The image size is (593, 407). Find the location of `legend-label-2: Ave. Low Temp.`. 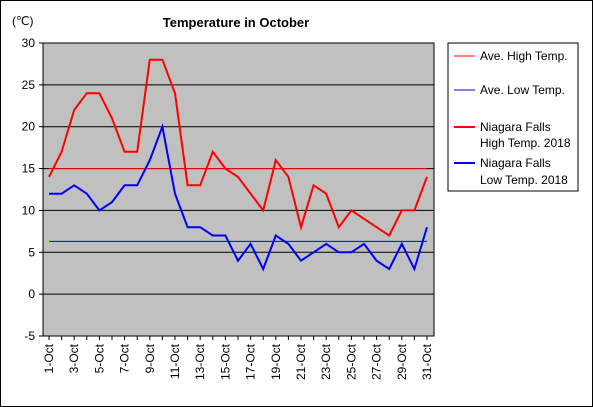

legend-label-2: Ave. Low Temp. is located at coordinates (522, 90).